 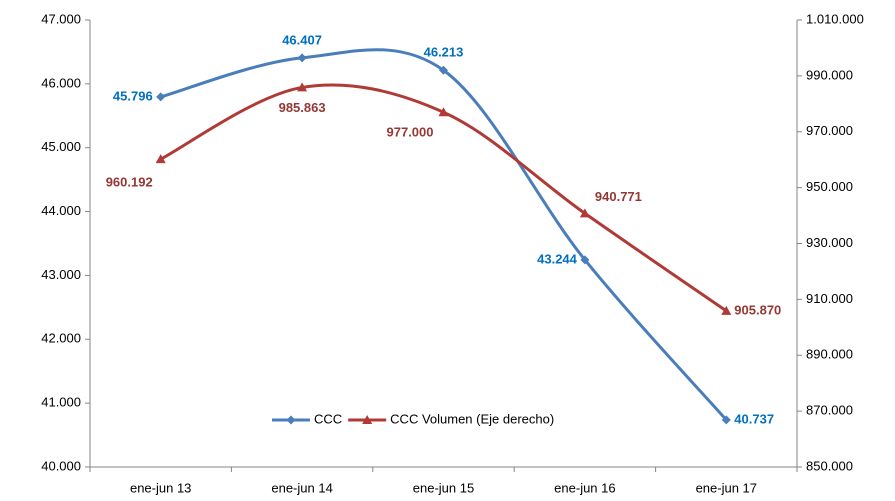 What do you see at coordinates (835, 18) in the screenshot?
I see `y2-tick-label: 1.010.000` at bounding box center [835, 18].